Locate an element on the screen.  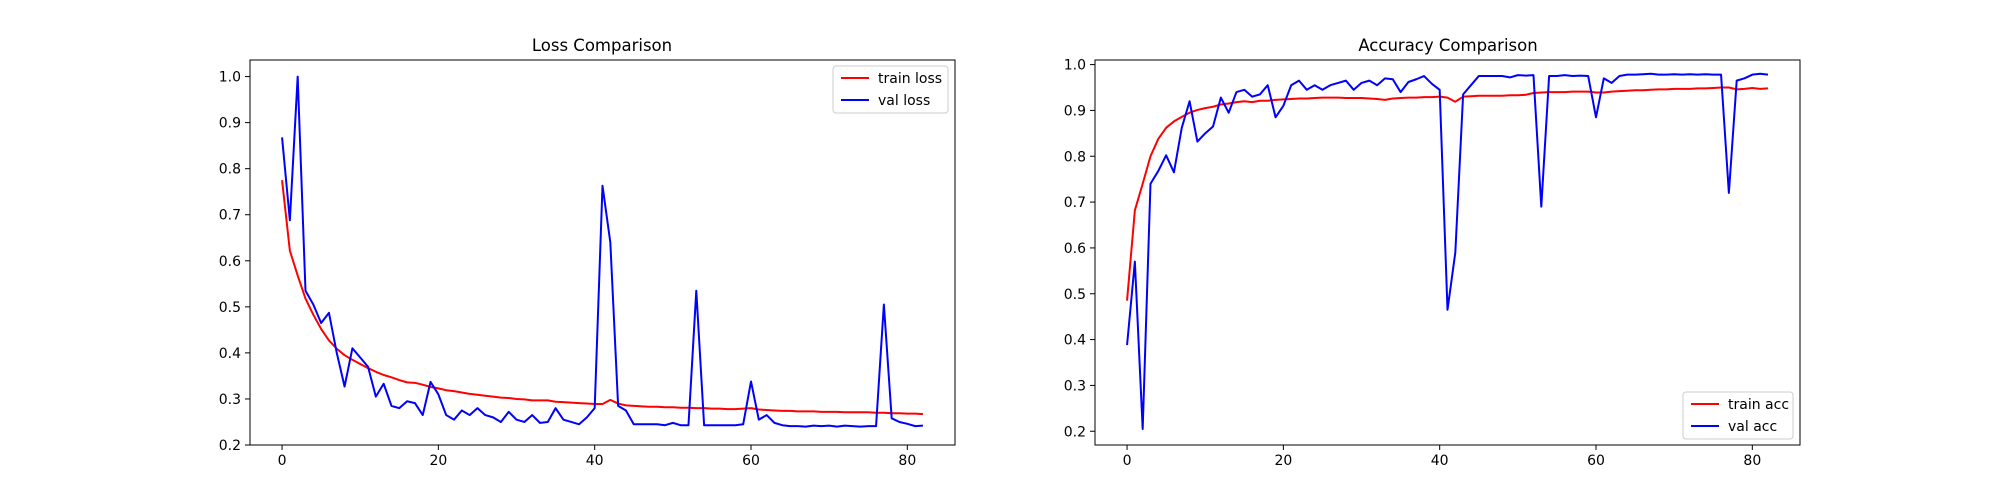
legend: train loss val loss is located at coordinates (890, 89).